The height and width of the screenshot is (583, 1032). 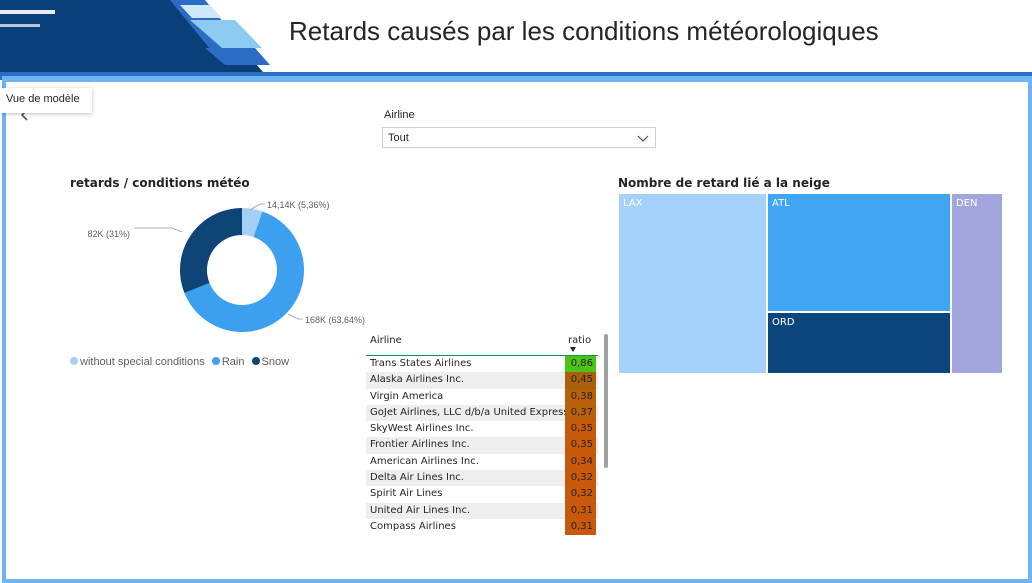 What do you see at coordinates (424, 461) in the screenshot?
I see `airline-name: American Airlines Inc.` at bounding box center [424, 461].